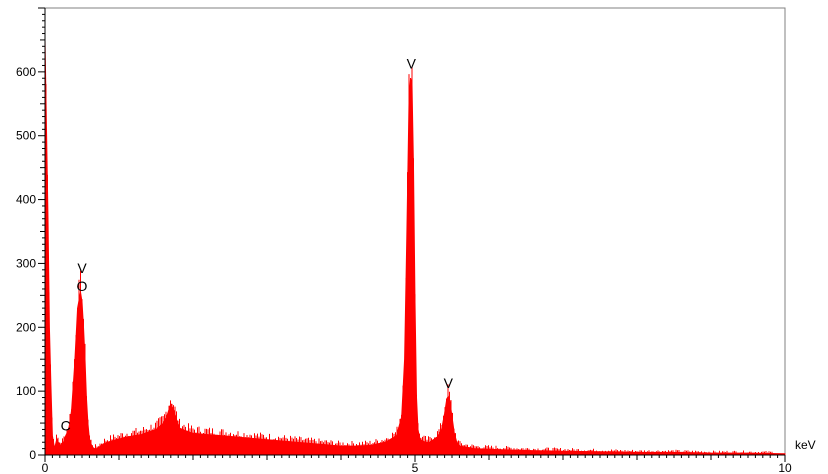 The height and width of the screenshot is (474, 828). I want to click on y-tick-label: 100, so click(26, 391).